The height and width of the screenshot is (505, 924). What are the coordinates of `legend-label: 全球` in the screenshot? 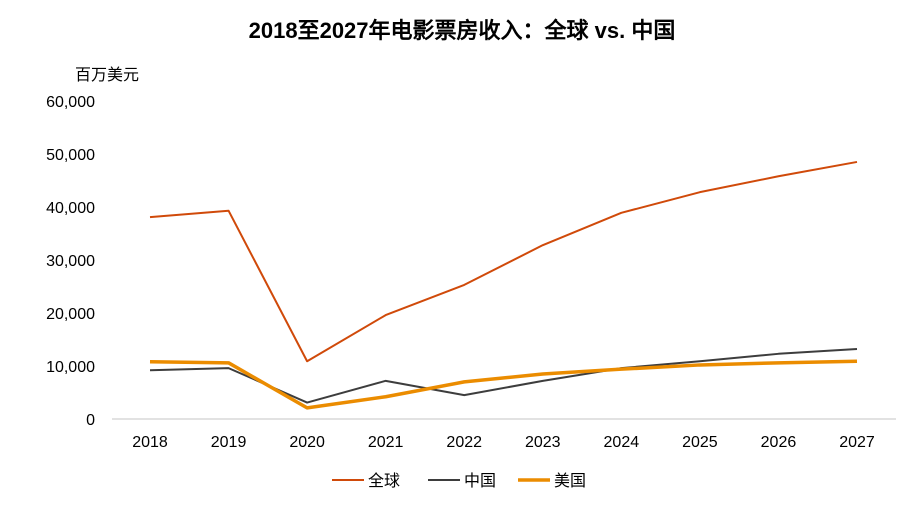 It's located at (384, 481).